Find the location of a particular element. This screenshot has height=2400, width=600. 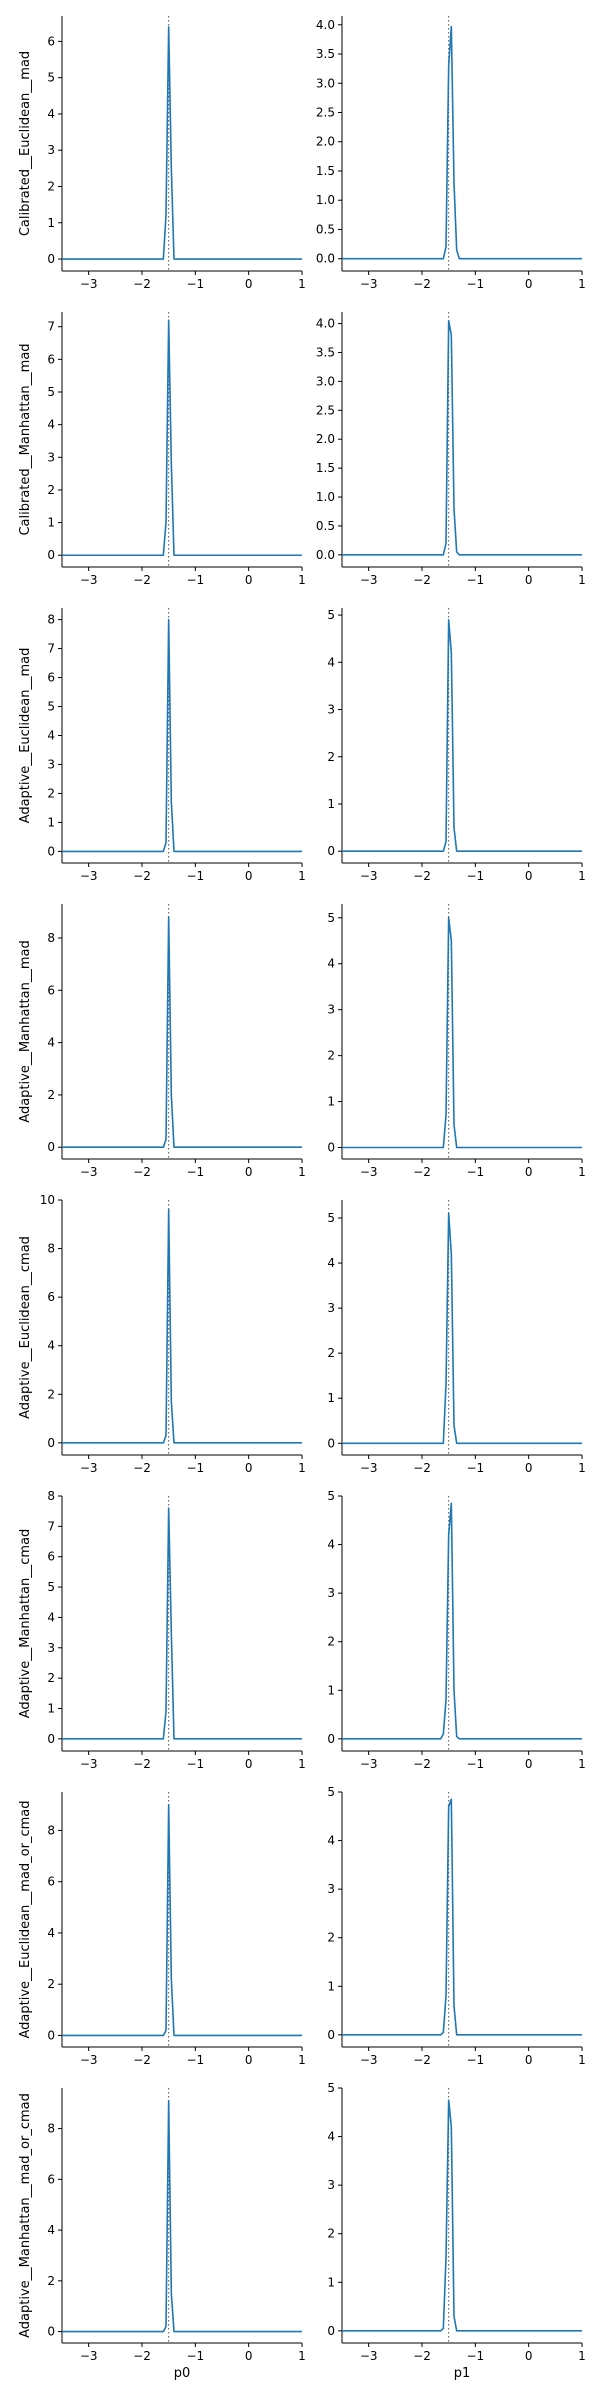

y-tick-label: 10 is located at coordinates (47, 1200).